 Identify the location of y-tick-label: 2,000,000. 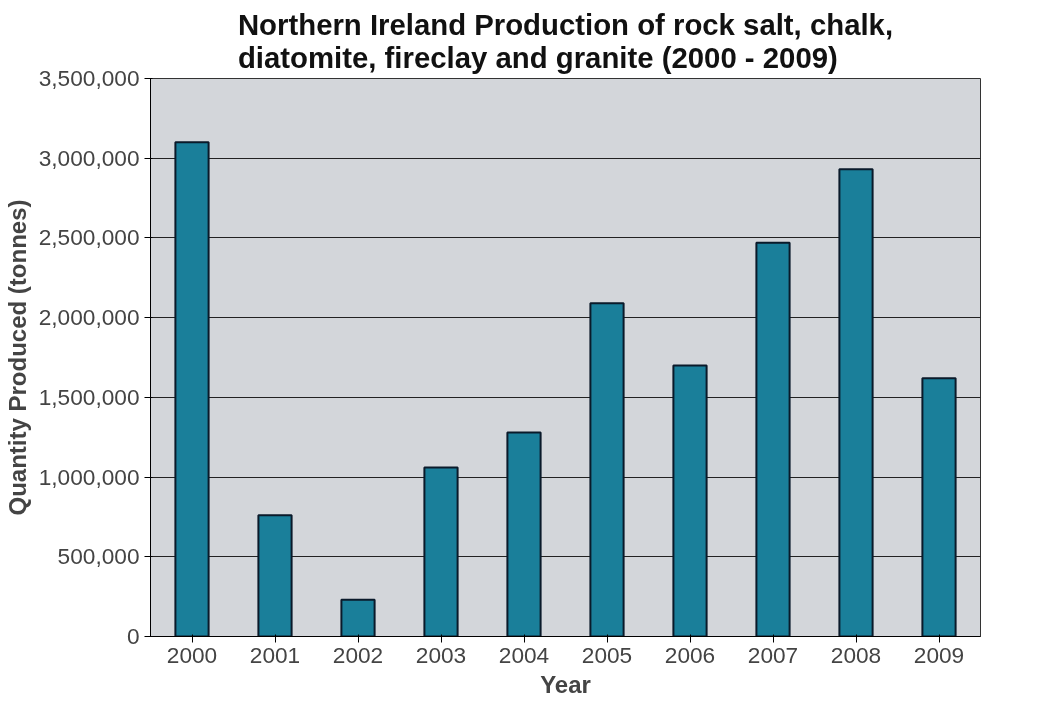
(89, 317).